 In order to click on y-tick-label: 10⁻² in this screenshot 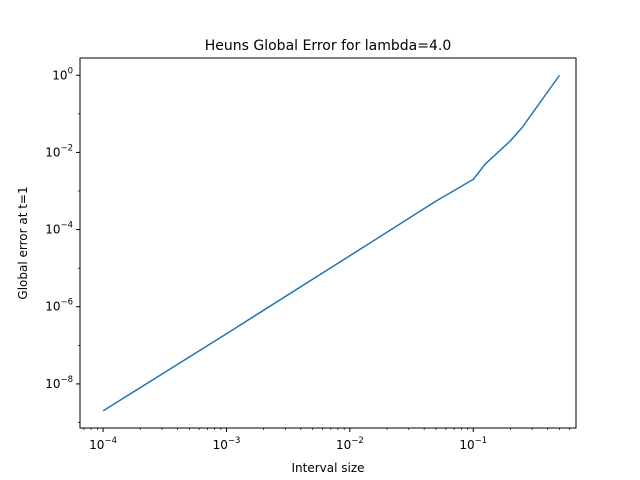, I will do `click(59, 151)`.